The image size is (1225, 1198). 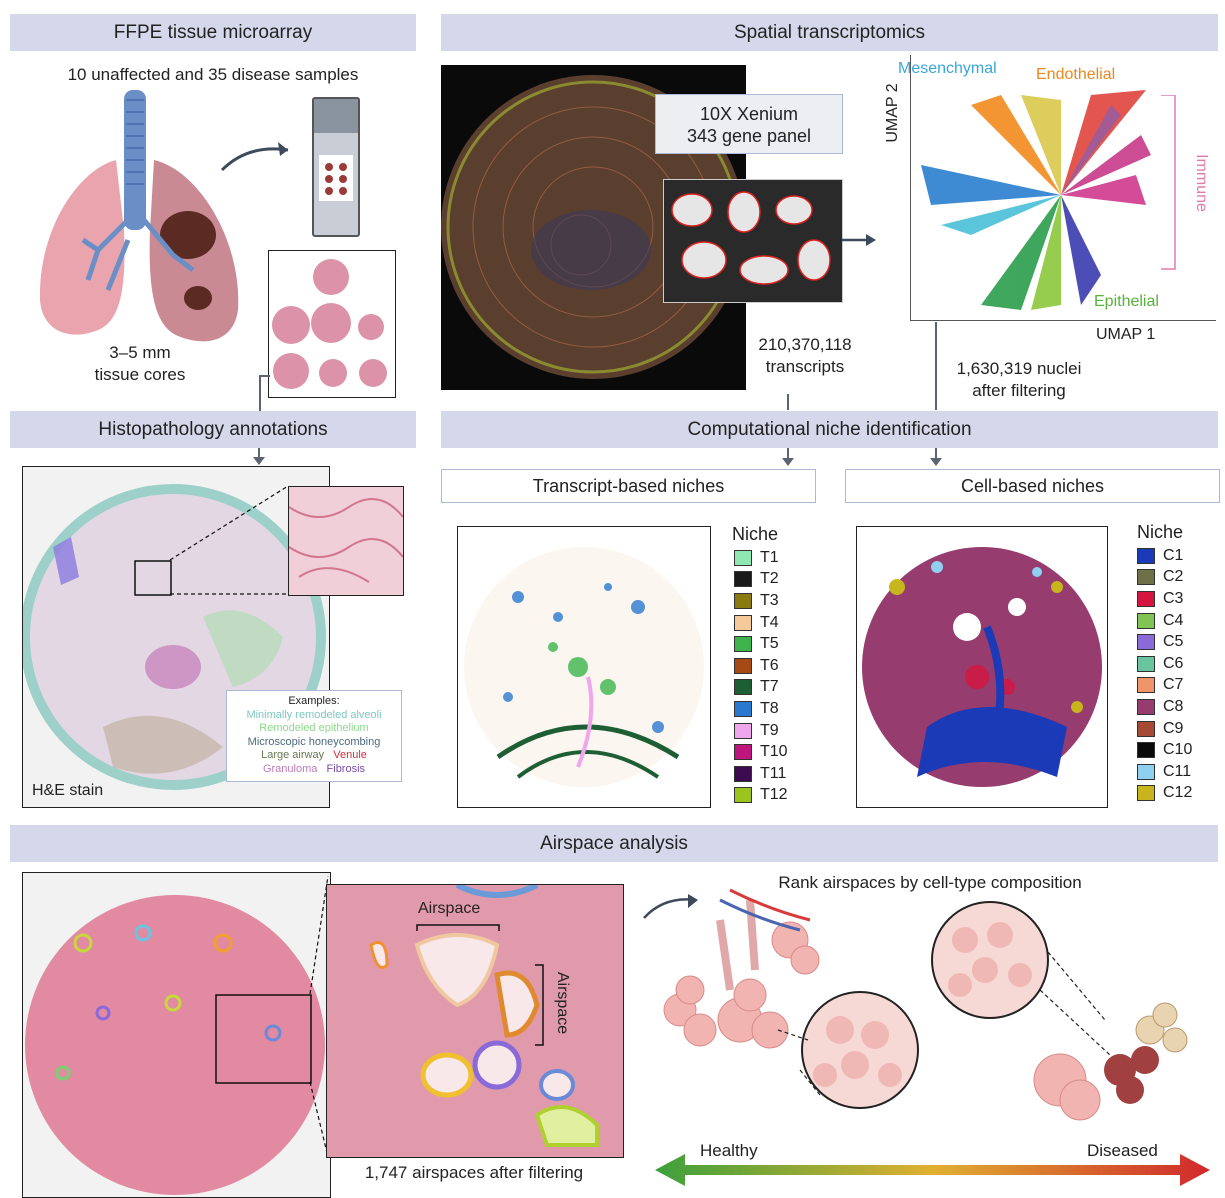 What do you see at coordinates (769, 665) in the screenshot?
I see `transcript-niche-legend-label: T6` at bounding box center [769, 665].